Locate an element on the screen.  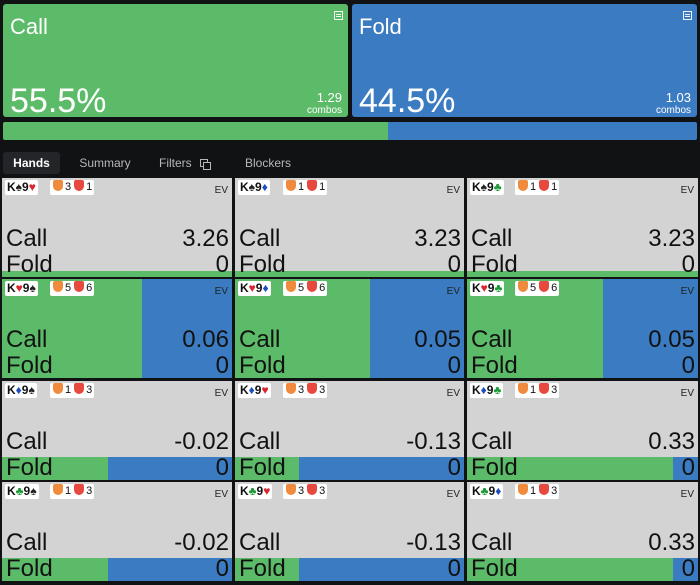
blocker-count: 6 is located at coordinates (89, 288).